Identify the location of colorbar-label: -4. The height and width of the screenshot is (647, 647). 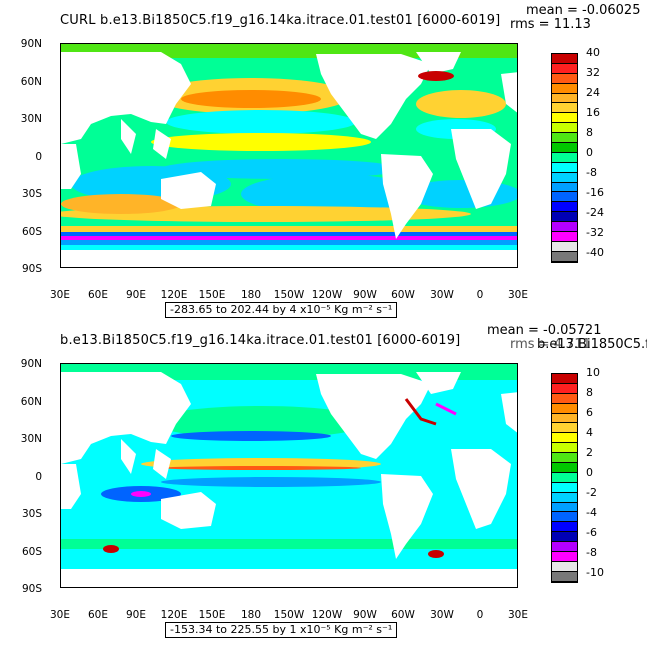
(591, 512).